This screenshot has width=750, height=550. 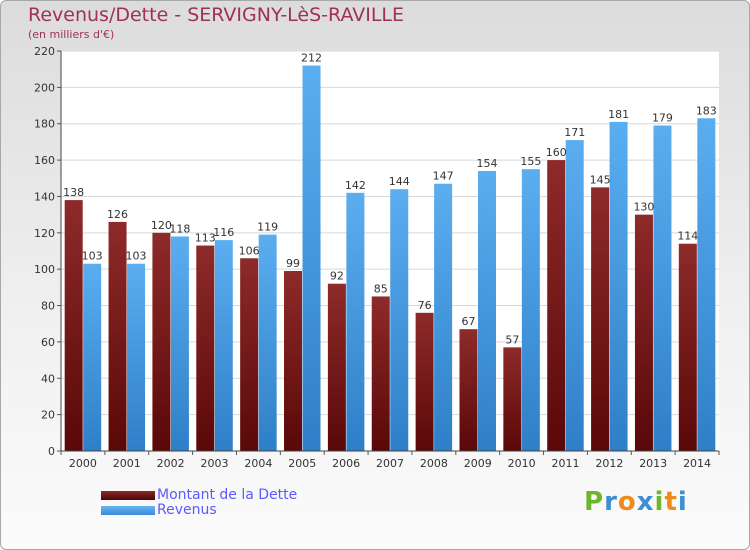 I want to click on x-tick-label: 2000, so click(x=83, y=463).